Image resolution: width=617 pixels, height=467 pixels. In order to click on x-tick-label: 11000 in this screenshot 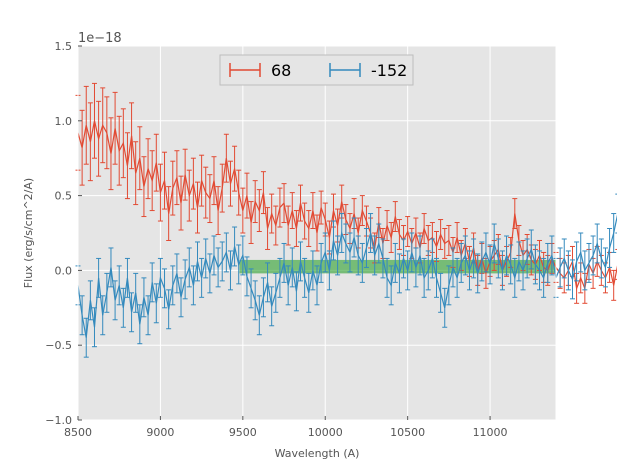, I will do `click(490, 432)`.